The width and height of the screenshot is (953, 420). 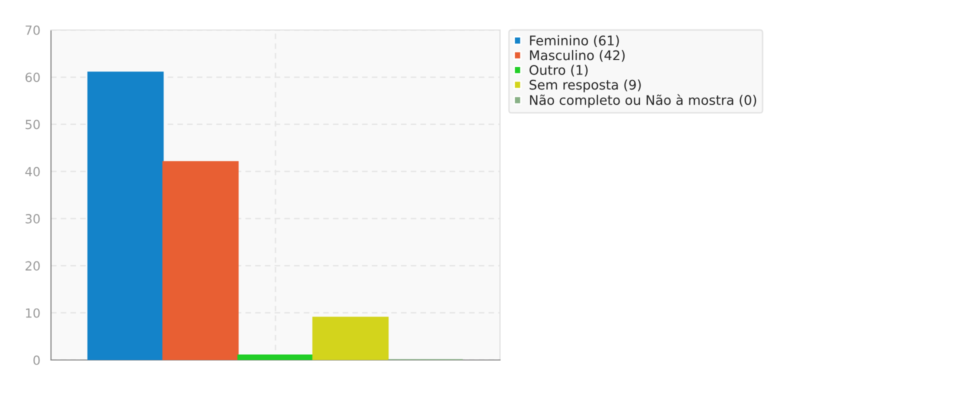 What do you see at coordinates (577, 56) in the screenshot?
I see `legend-label: Masculino (42)` at bounding box center [577, 56].